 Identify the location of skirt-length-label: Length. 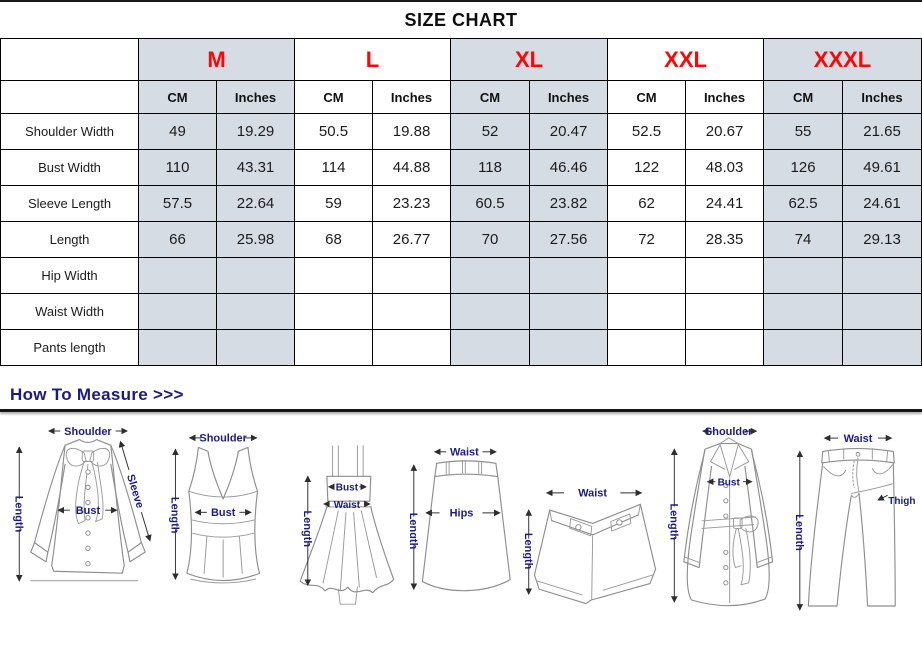
(414, 531).